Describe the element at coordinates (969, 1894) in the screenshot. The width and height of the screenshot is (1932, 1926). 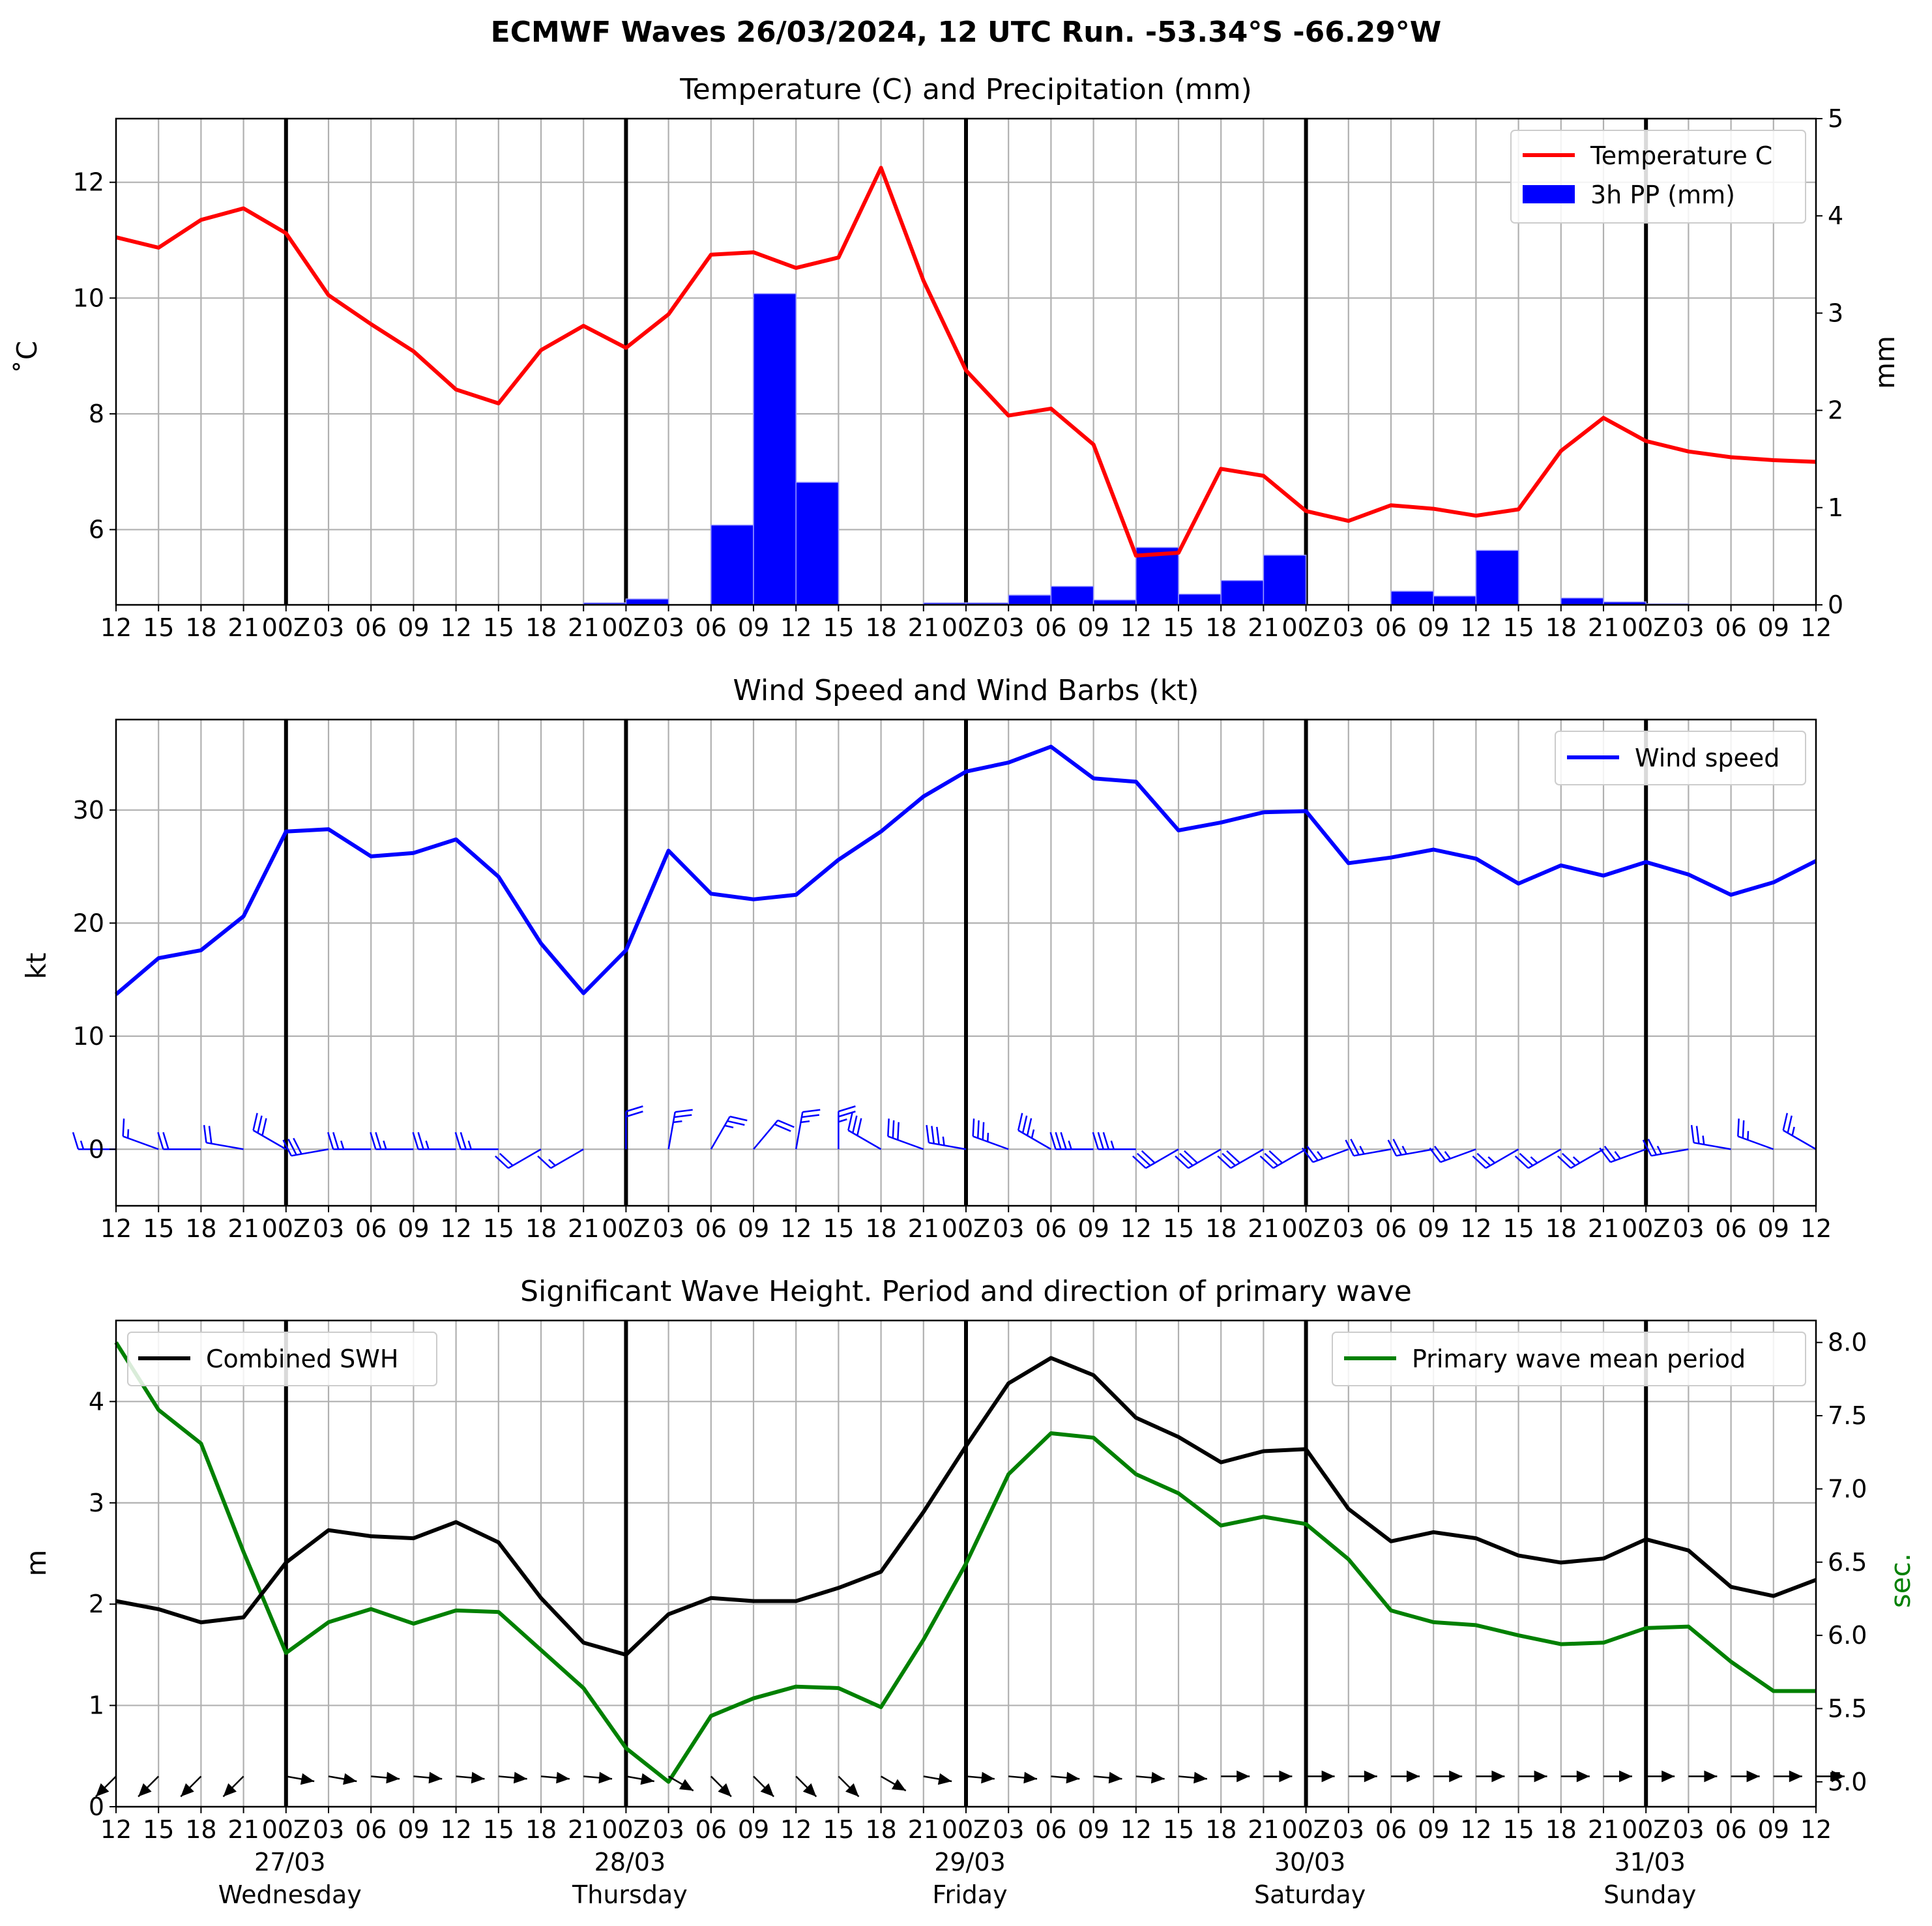
I see `day-label: Friday` at that location.